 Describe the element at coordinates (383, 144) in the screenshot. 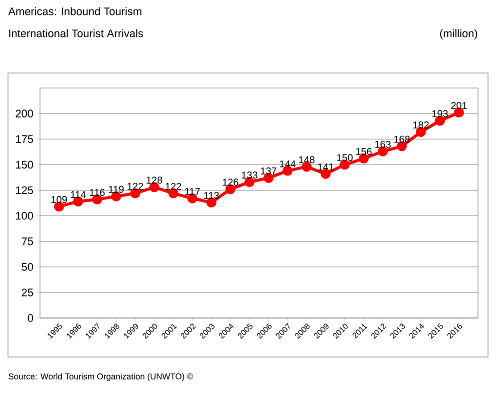

I see `data-label: 163` at that location.